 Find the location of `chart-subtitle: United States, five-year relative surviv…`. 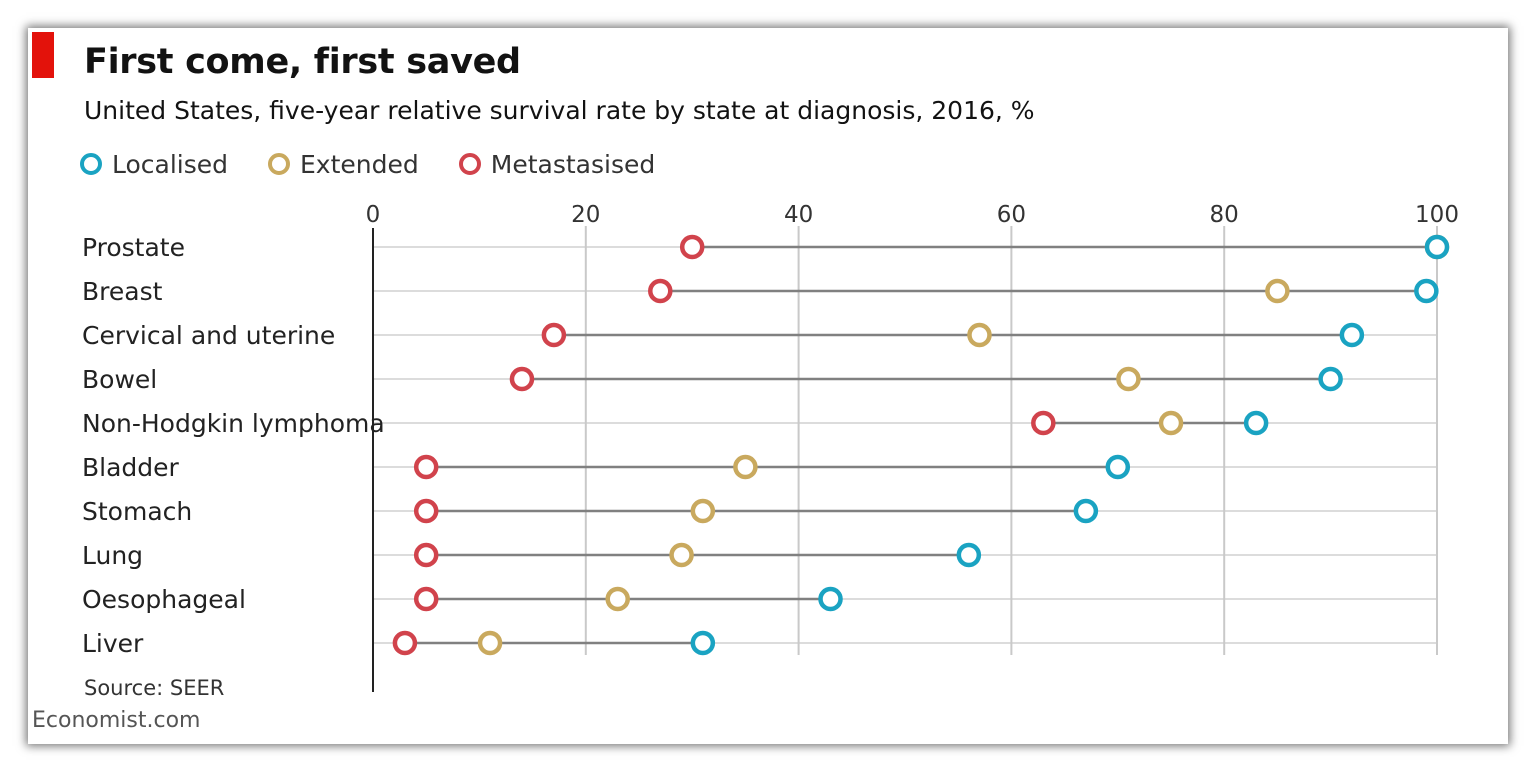

chart-subtitle: United States, five-year relative surviv… is located at coordinates (559, 110).